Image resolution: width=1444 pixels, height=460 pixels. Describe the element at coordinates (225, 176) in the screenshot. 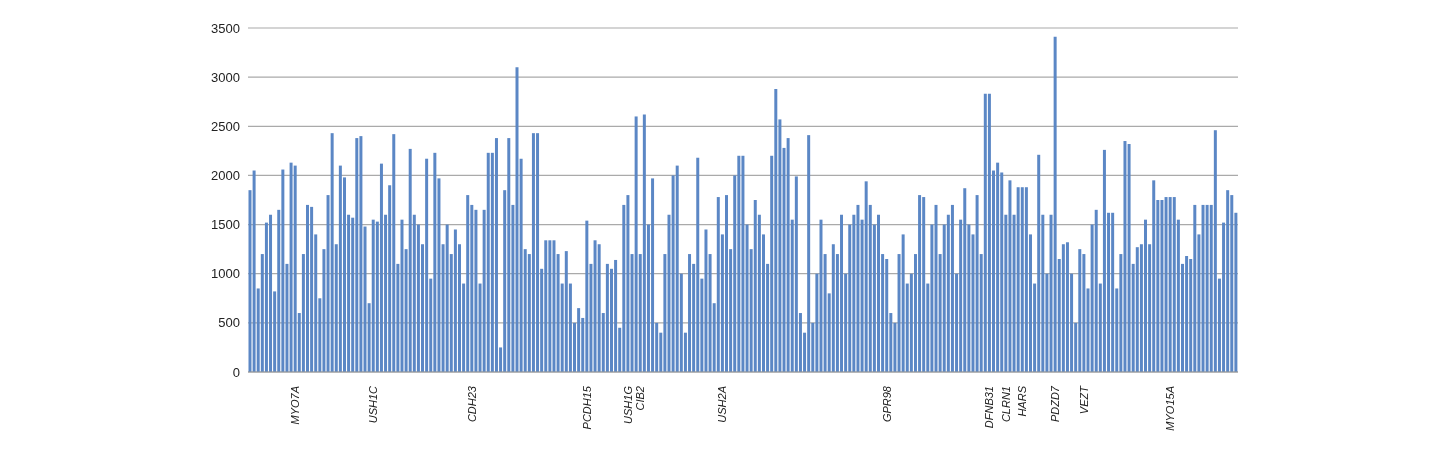

I see `y-tick-label: 2000` at that location.